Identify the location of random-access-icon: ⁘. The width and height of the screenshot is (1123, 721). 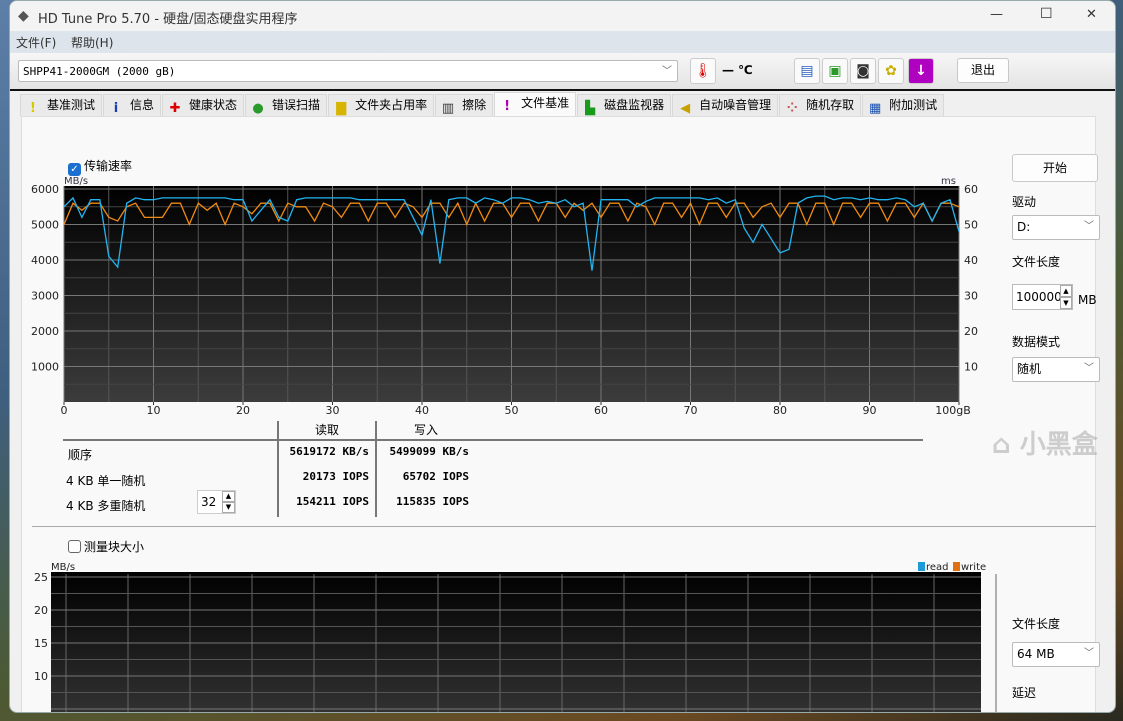
(792, 108).